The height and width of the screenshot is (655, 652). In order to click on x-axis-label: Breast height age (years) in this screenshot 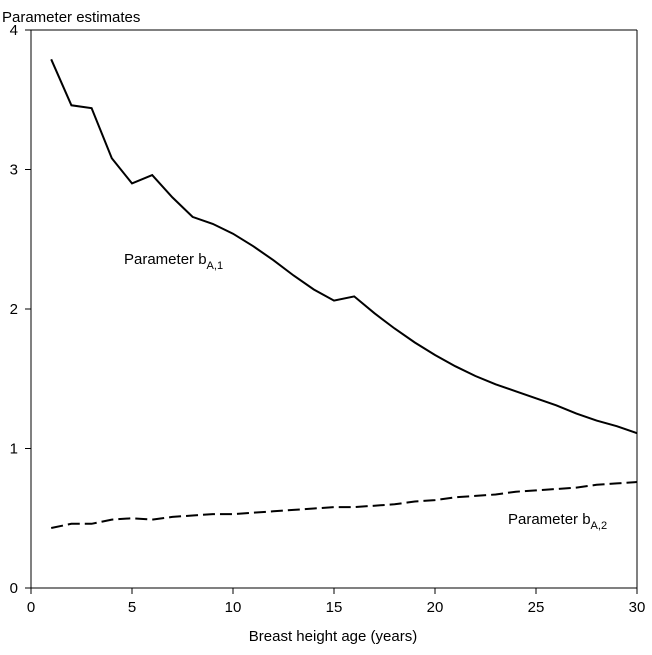, I will do `click(333, 636)`.